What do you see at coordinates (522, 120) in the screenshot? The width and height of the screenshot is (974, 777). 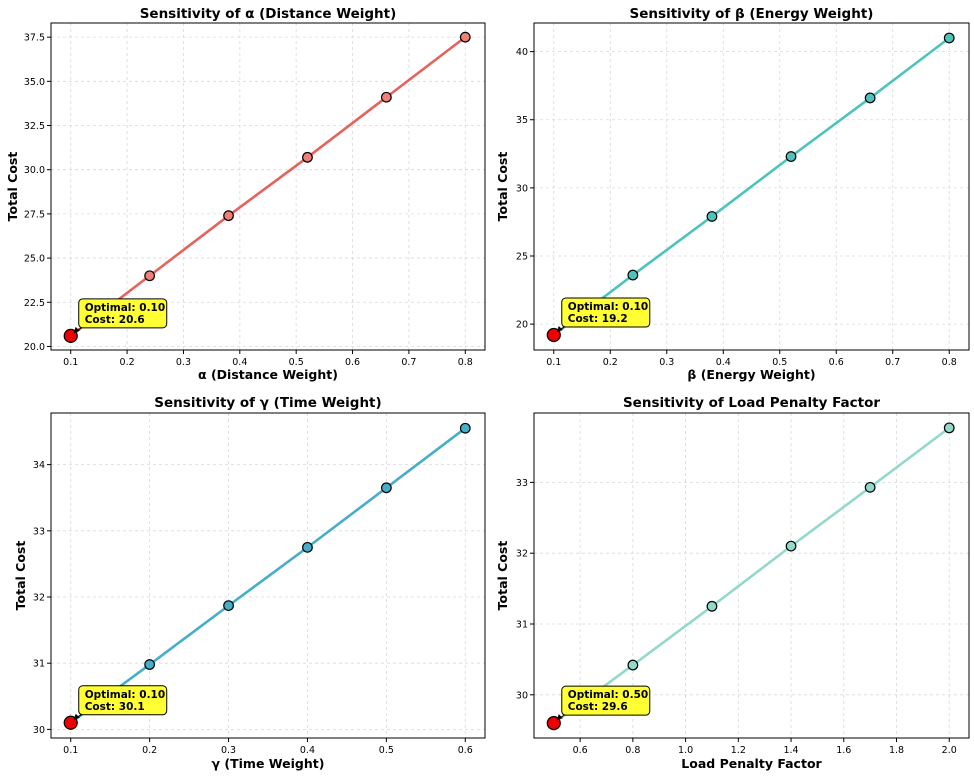 I see `y-tick-label: 35` at bounding box center [522, 120].